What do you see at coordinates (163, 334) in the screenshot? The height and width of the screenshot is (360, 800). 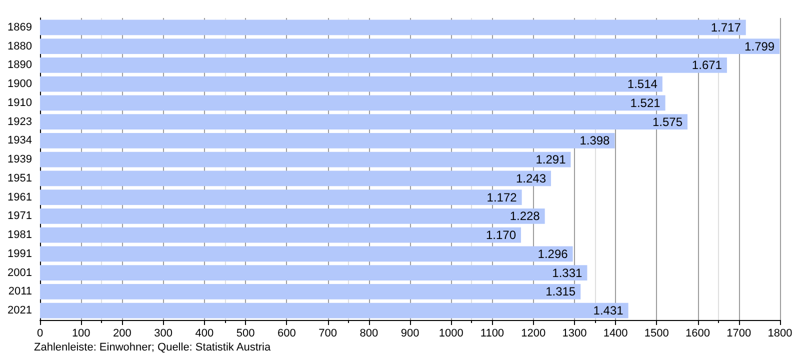 I see `x-tick-label: 300` at bounding box center [163, 334].